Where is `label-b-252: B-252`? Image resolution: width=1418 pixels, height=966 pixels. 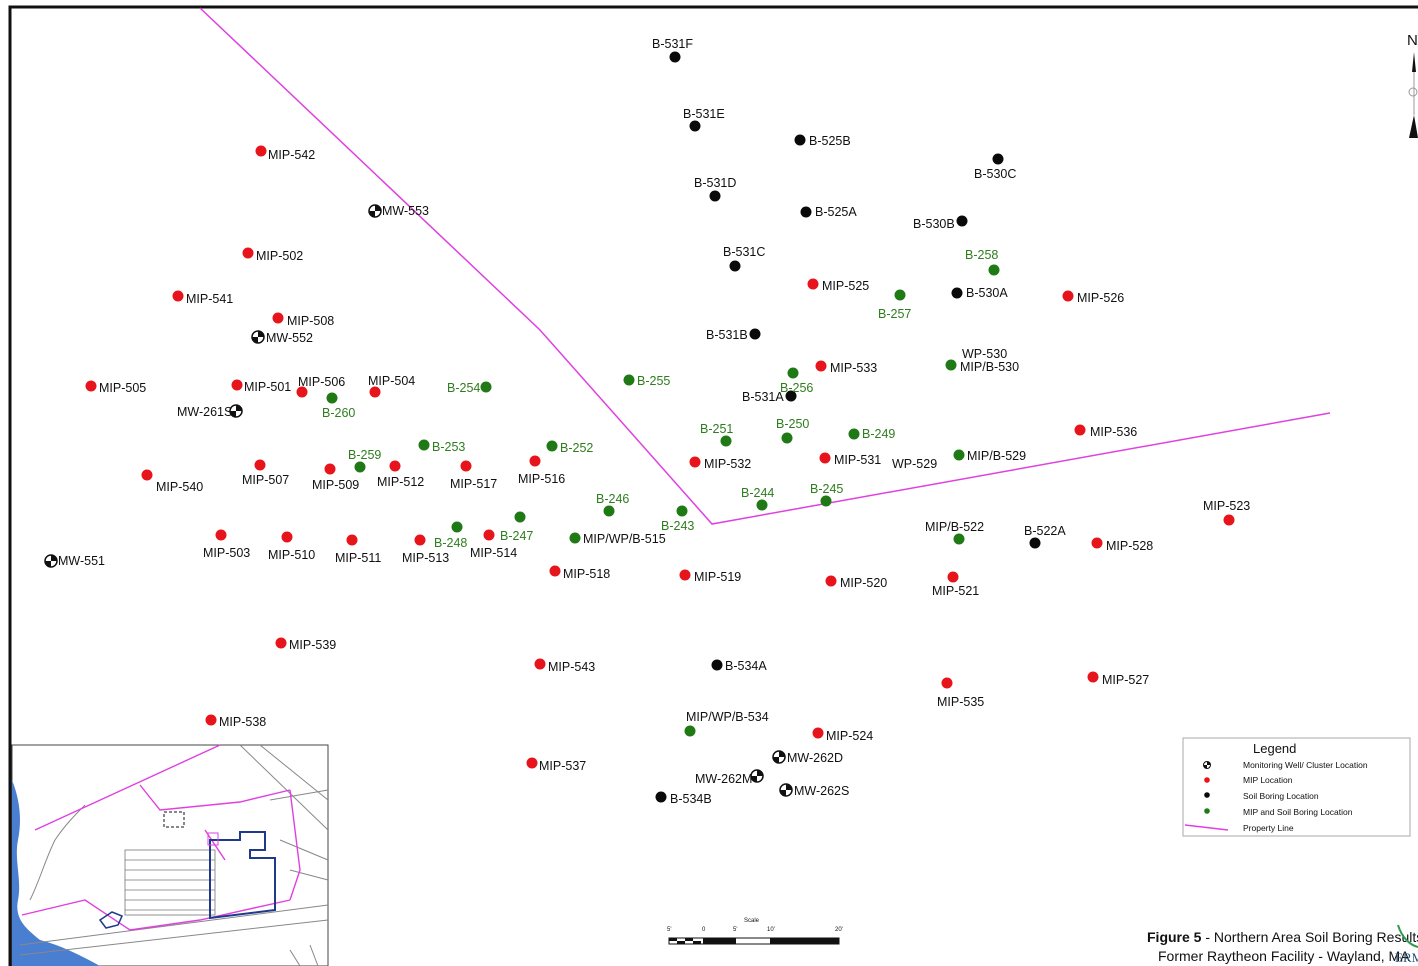
label-b-252: B-252 is located at coordinates (576, 448).